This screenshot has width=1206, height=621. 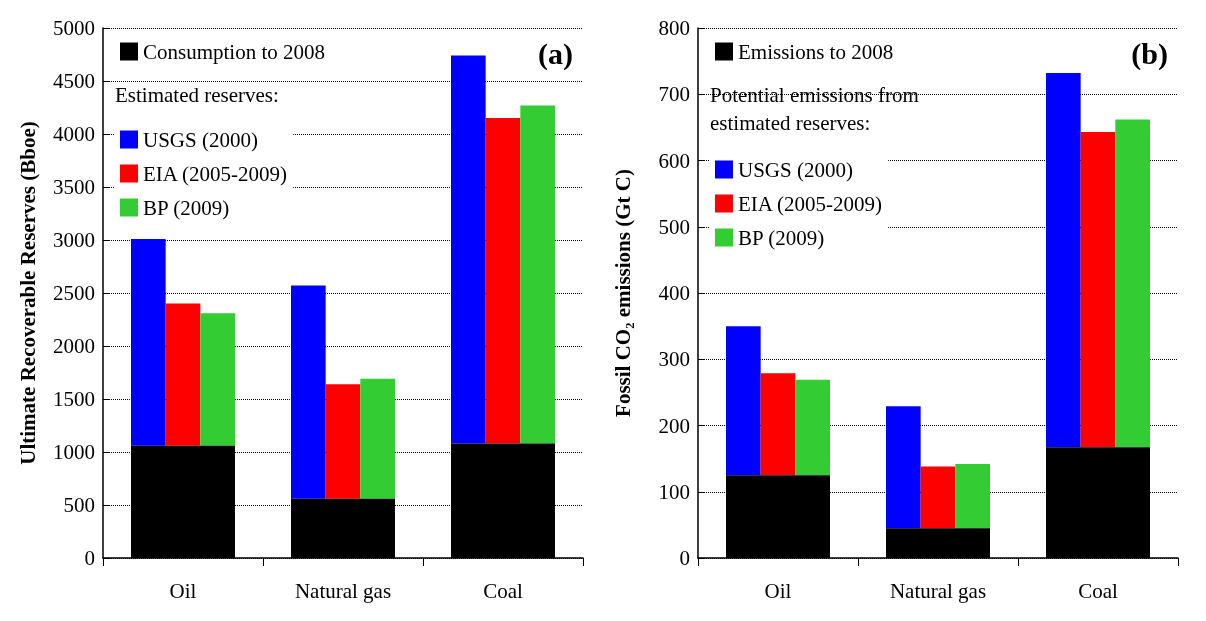 I want to click on y-tick-label: 300, so click(x=674, y=359).